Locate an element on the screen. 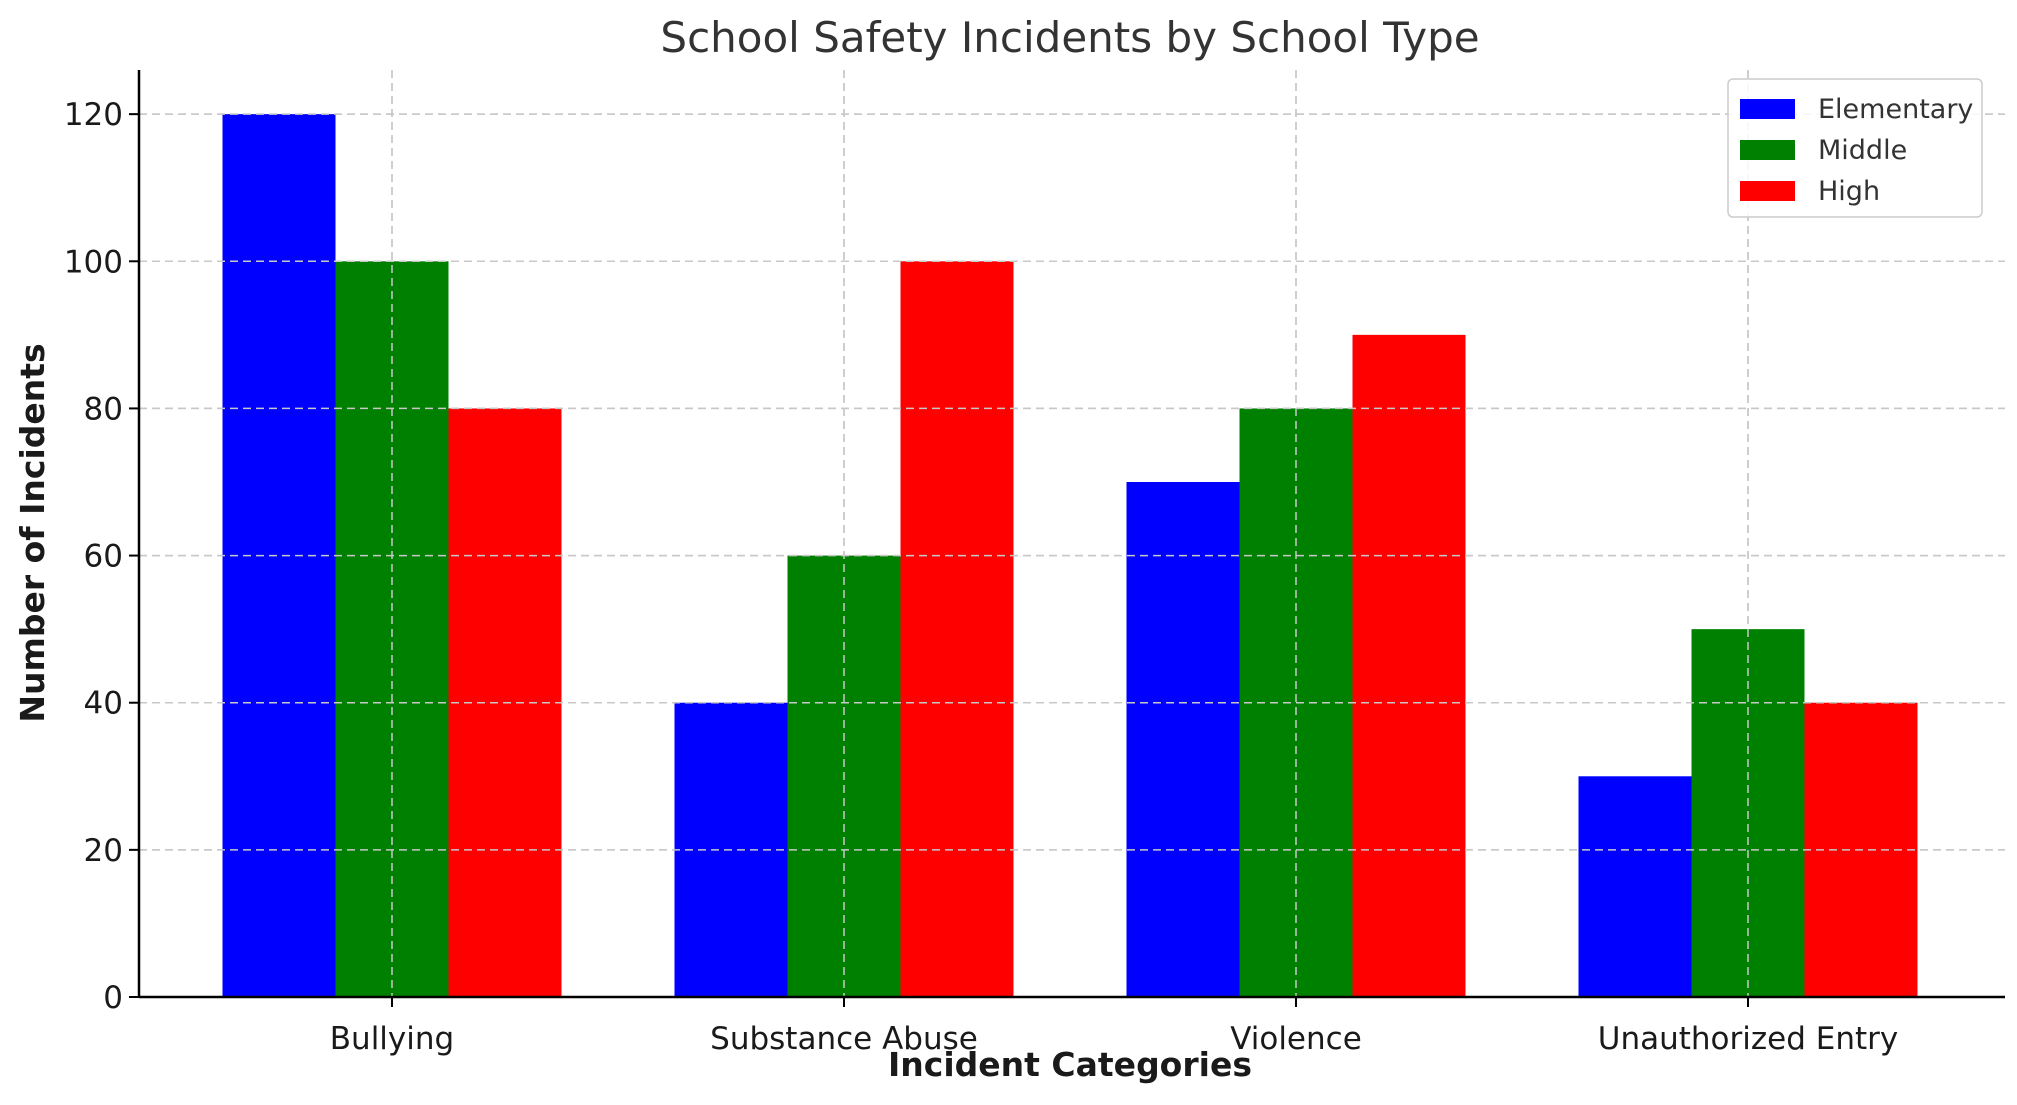 The height and width of the screenshot is (1105, 2017). legend-label: Elementary is located at coordinates (1895, 109).